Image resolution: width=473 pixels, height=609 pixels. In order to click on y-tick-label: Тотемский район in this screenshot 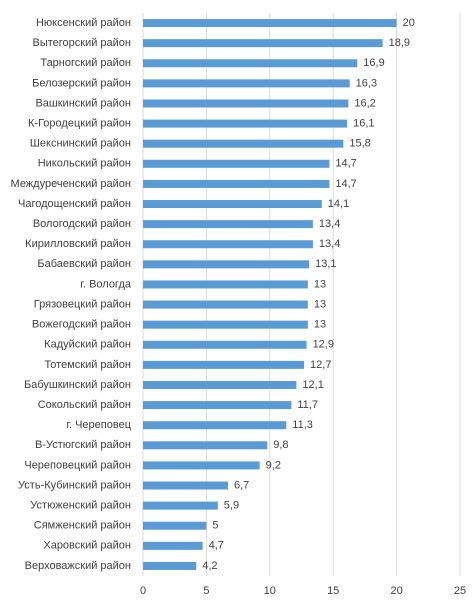, I will do `click(87, 365)`.